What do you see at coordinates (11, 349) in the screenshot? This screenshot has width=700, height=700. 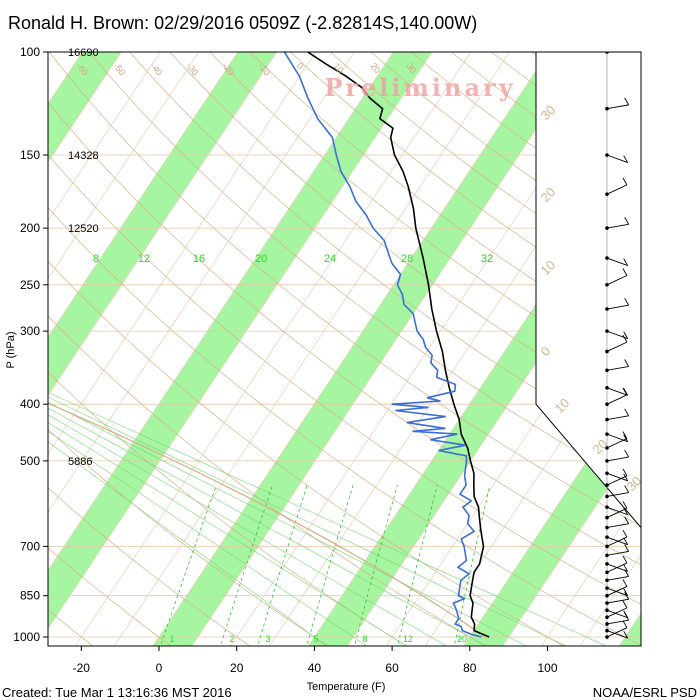 I see `y-axis-label: P (hPa)` at bounding box center [11, 349].